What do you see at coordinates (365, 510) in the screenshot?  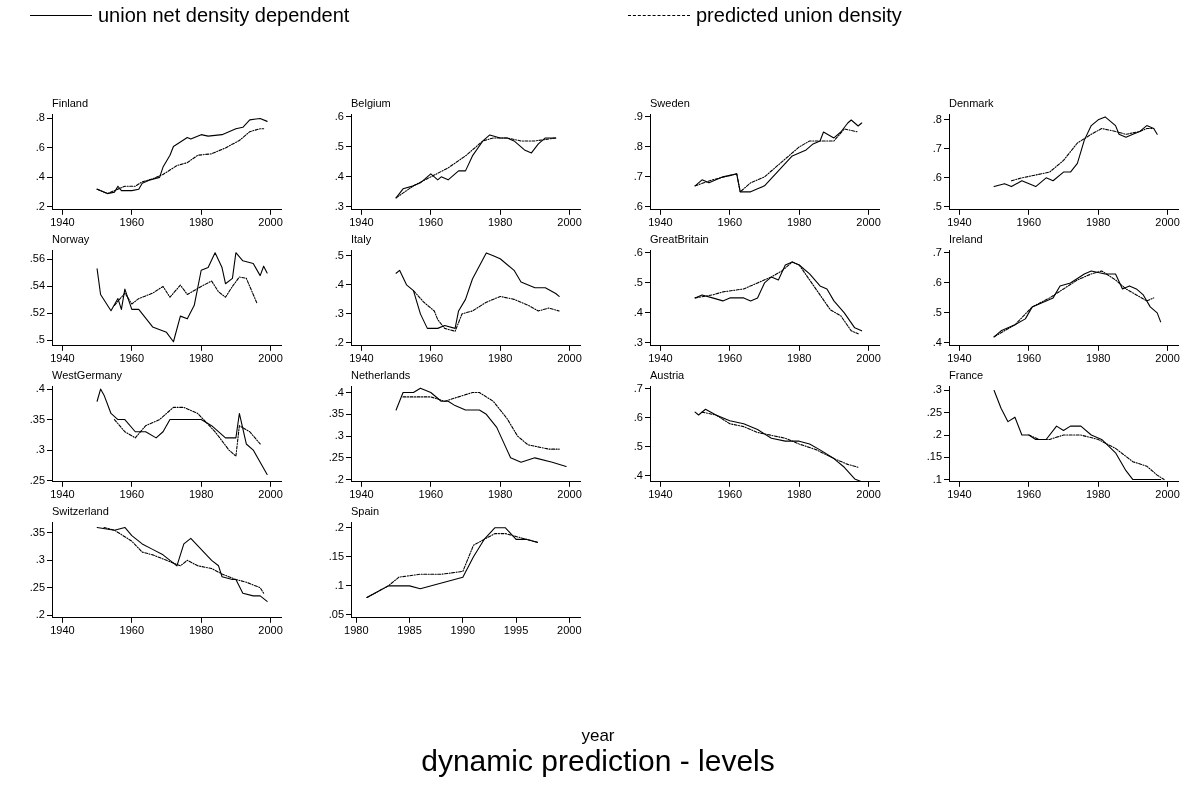 I see `chart-title: Spain` at bounding box center [365, 510].